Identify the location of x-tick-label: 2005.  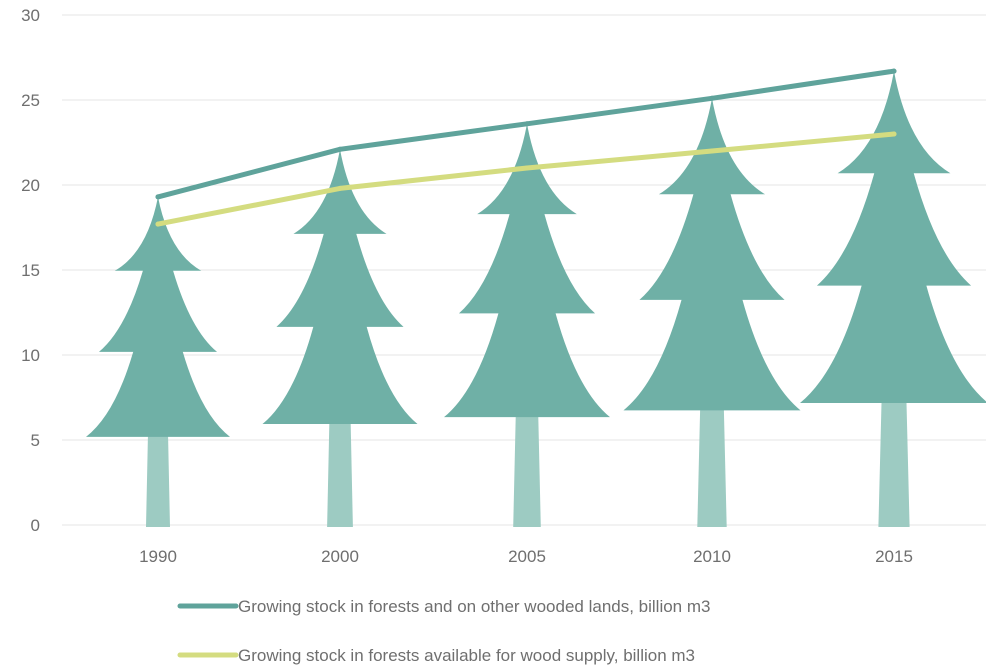
(527, 556).